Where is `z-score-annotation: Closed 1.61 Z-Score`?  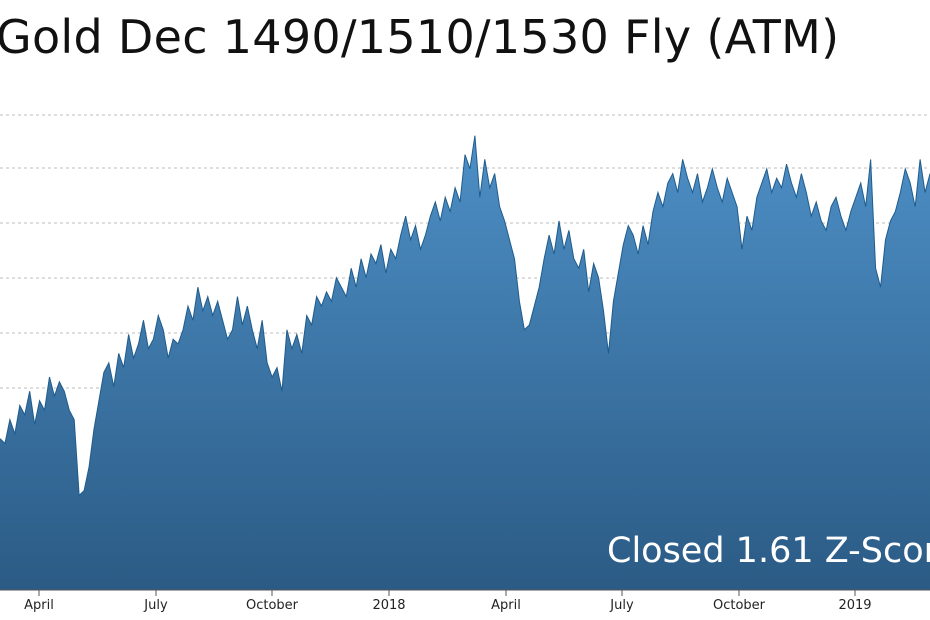 z-score-annotation: Closed 1.61 Z-Score is located at coordinates (768, 551).